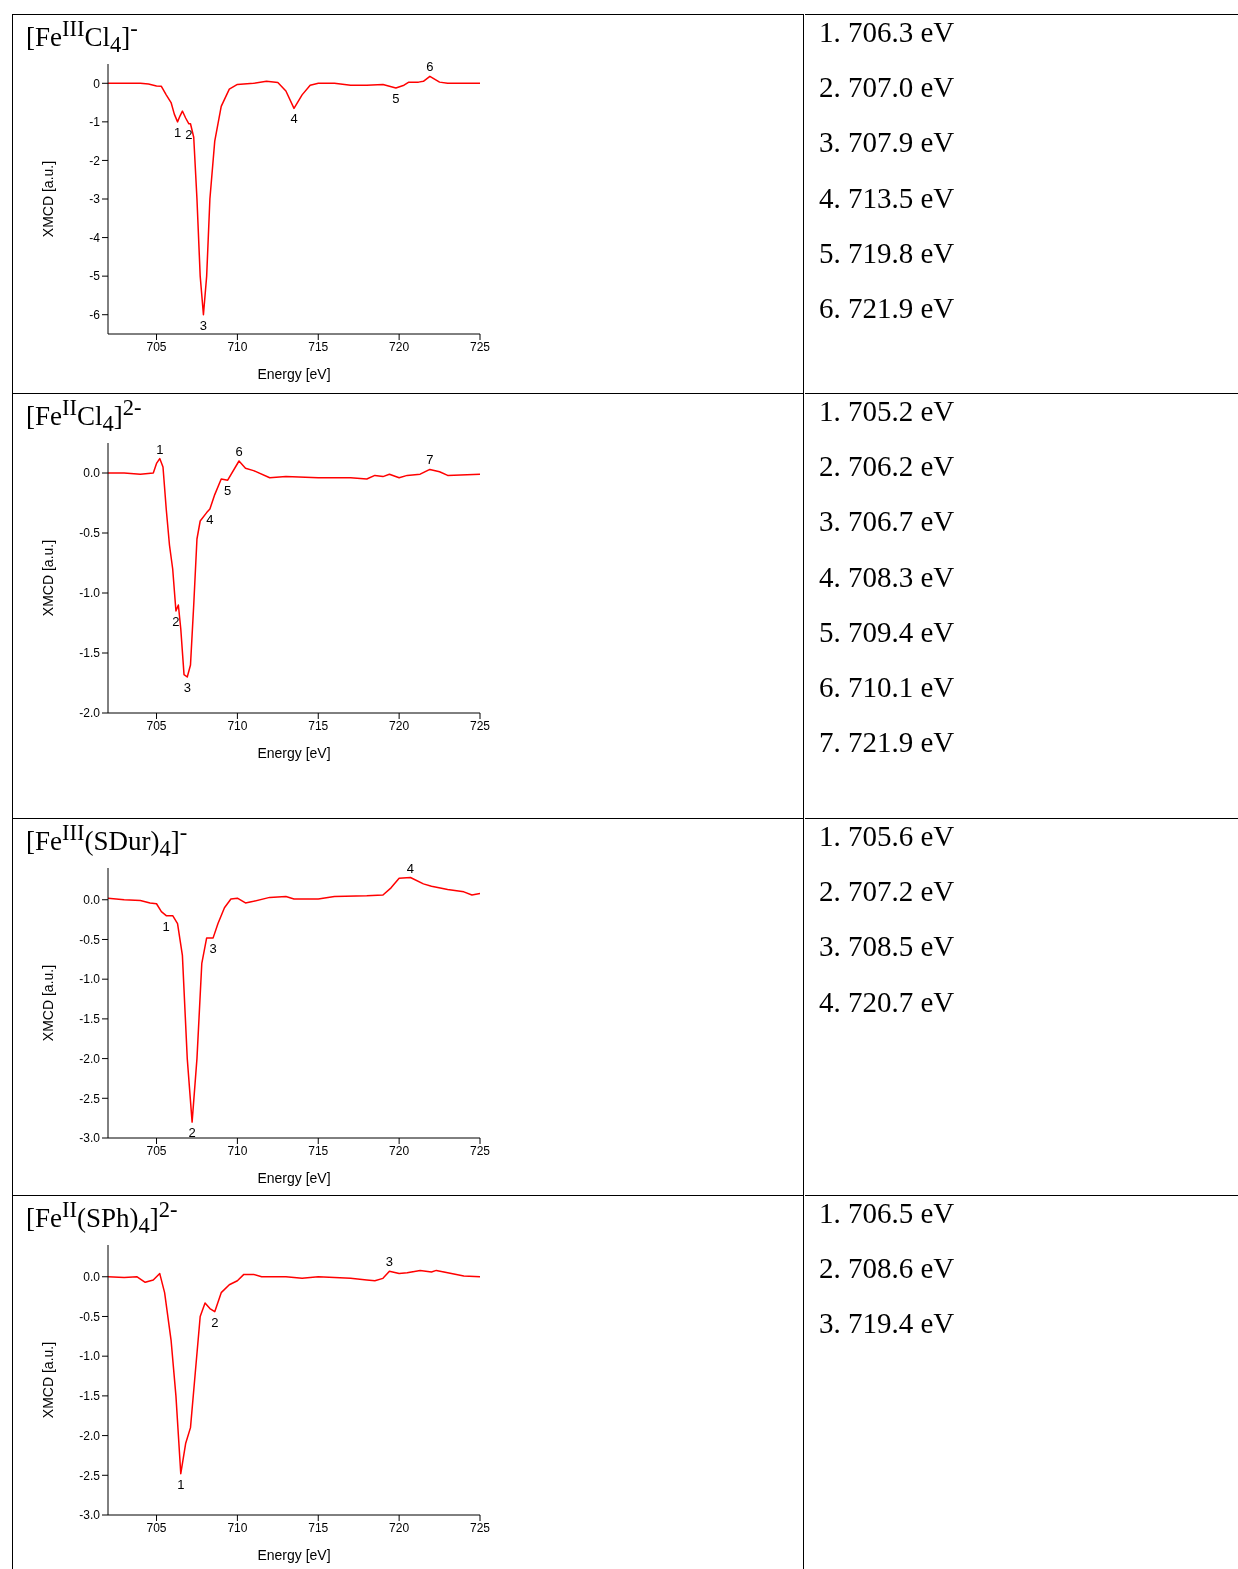 The width and height of the screenshot is (1238, 1569). What do you see at coordinates (887, 892) in the screenshot?
I see `text: 2. 707.2 eV` at bounding box center [887, 892].